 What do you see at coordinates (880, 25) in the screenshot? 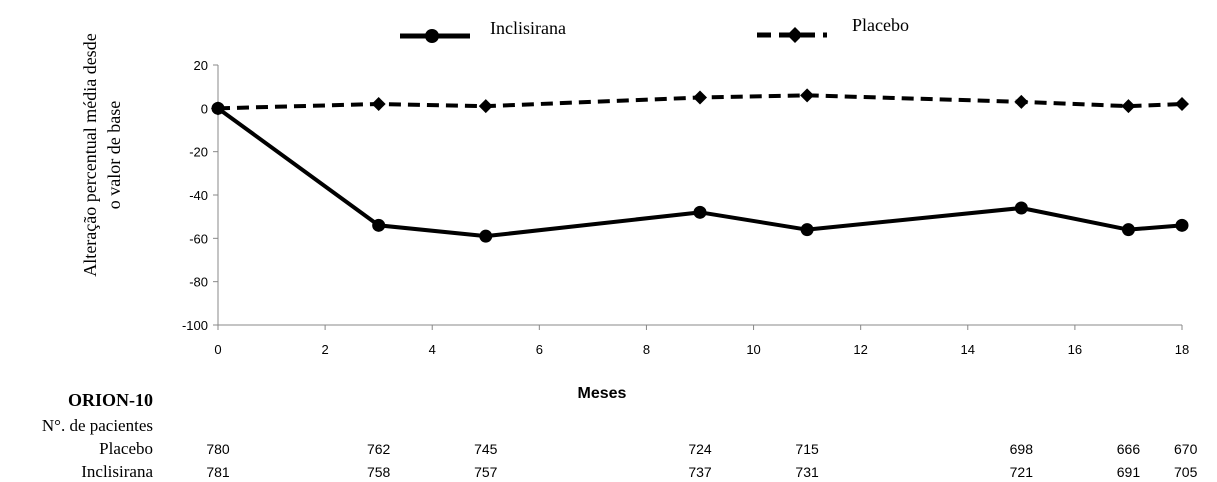
I see `legend-label-placebo: Placebo` at bounding box center [880, 25].